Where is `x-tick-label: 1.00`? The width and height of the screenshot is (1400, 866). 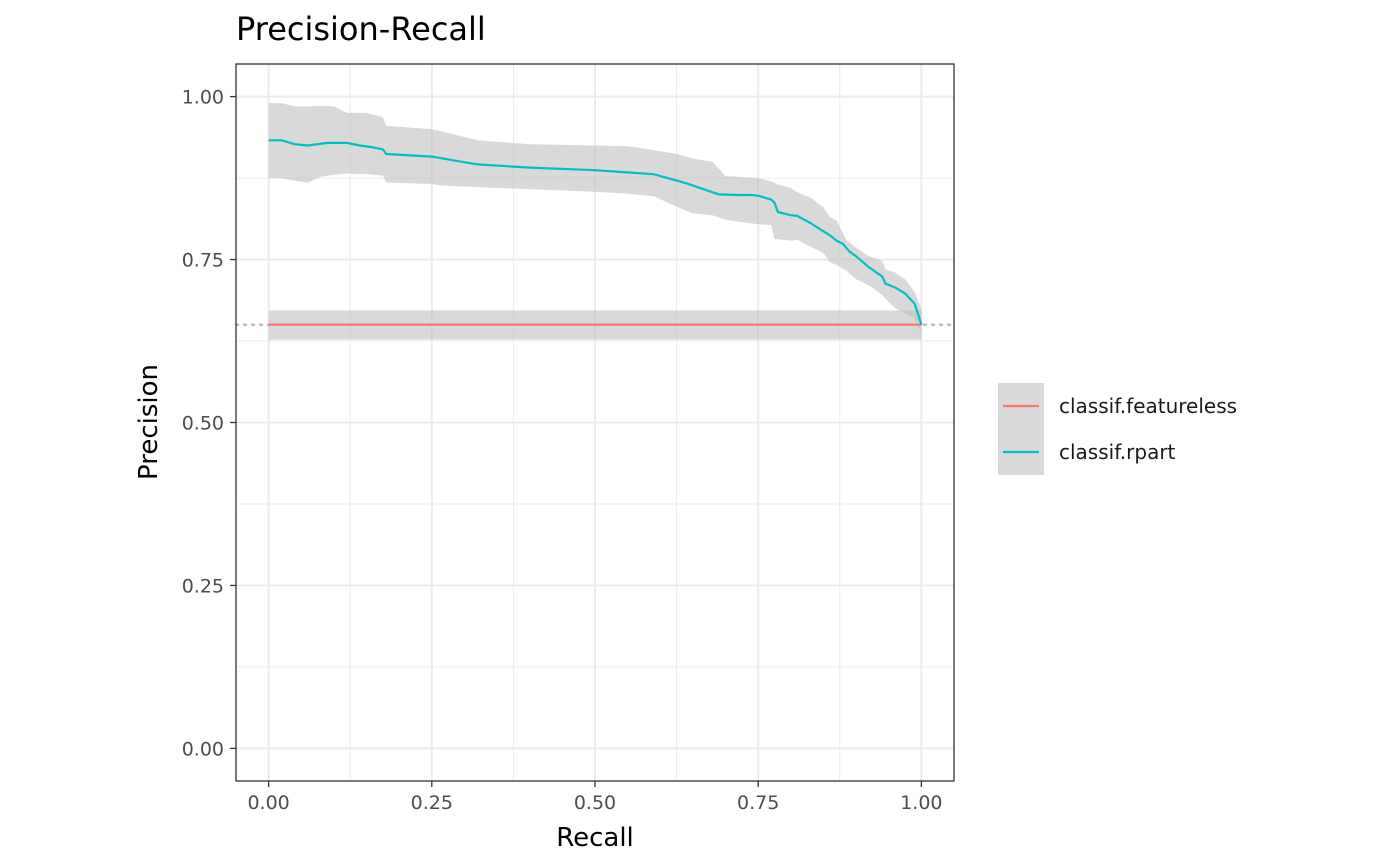
x-tick-label: 1.00 is located at coordinates (921, 803).